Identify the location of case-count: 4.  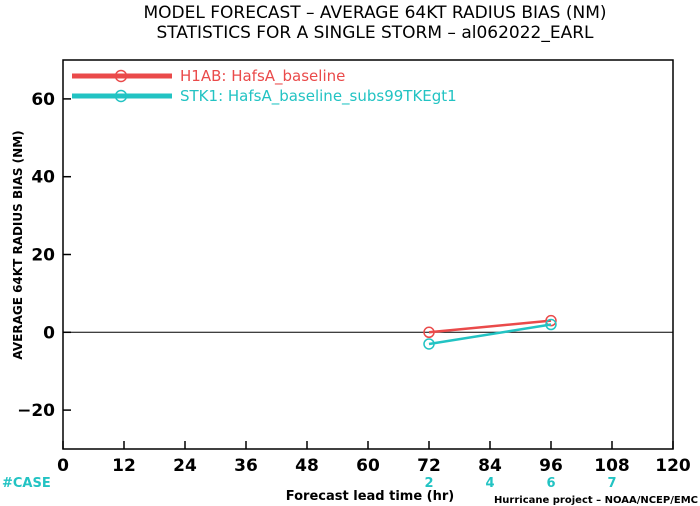
(489, 483).